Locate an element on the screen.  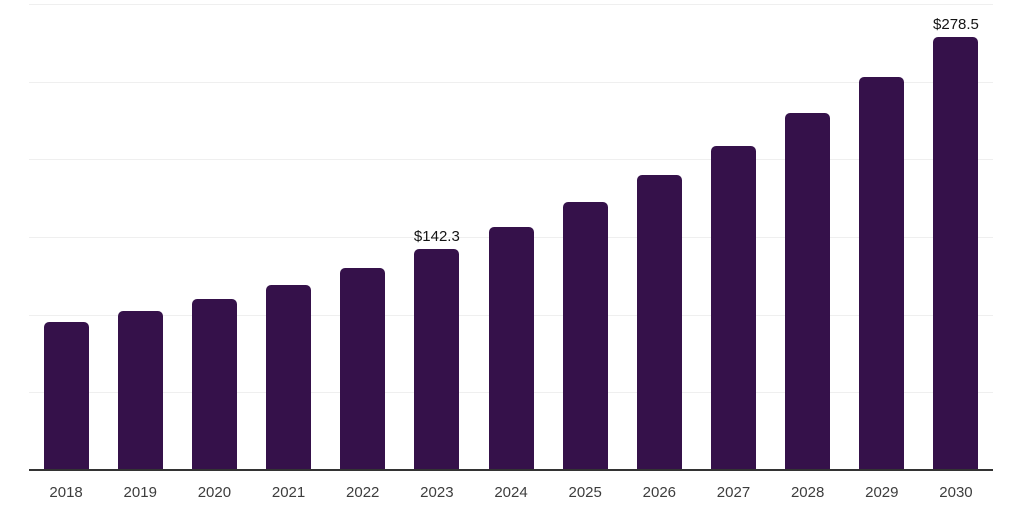
x-tick-label-2022: 2022 is located at coordinates (363, 492).